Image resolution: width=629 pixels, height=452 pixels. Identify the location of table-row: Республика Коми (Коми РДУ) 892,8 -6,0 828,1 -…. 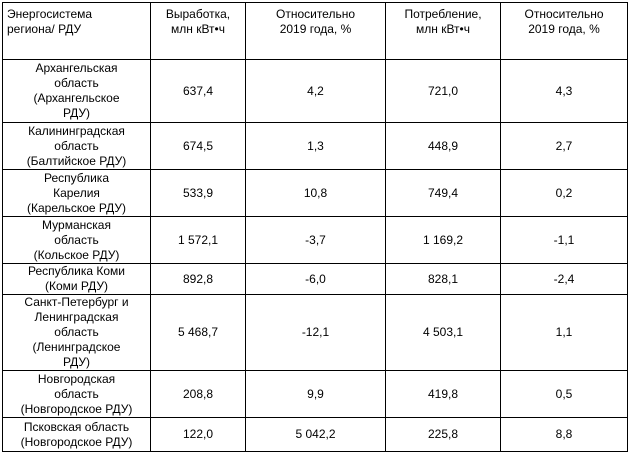
(315, 279).